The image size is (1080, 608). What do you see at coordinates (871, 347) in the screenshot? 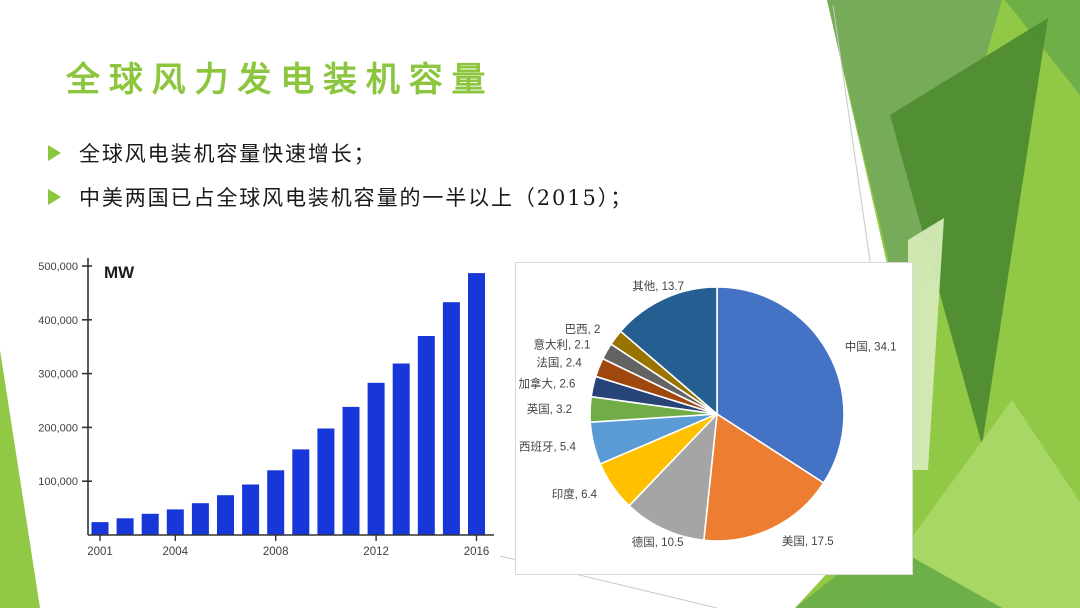
I see `pie-label-china: 中国, 34.1` at bounding box center [871, 347].